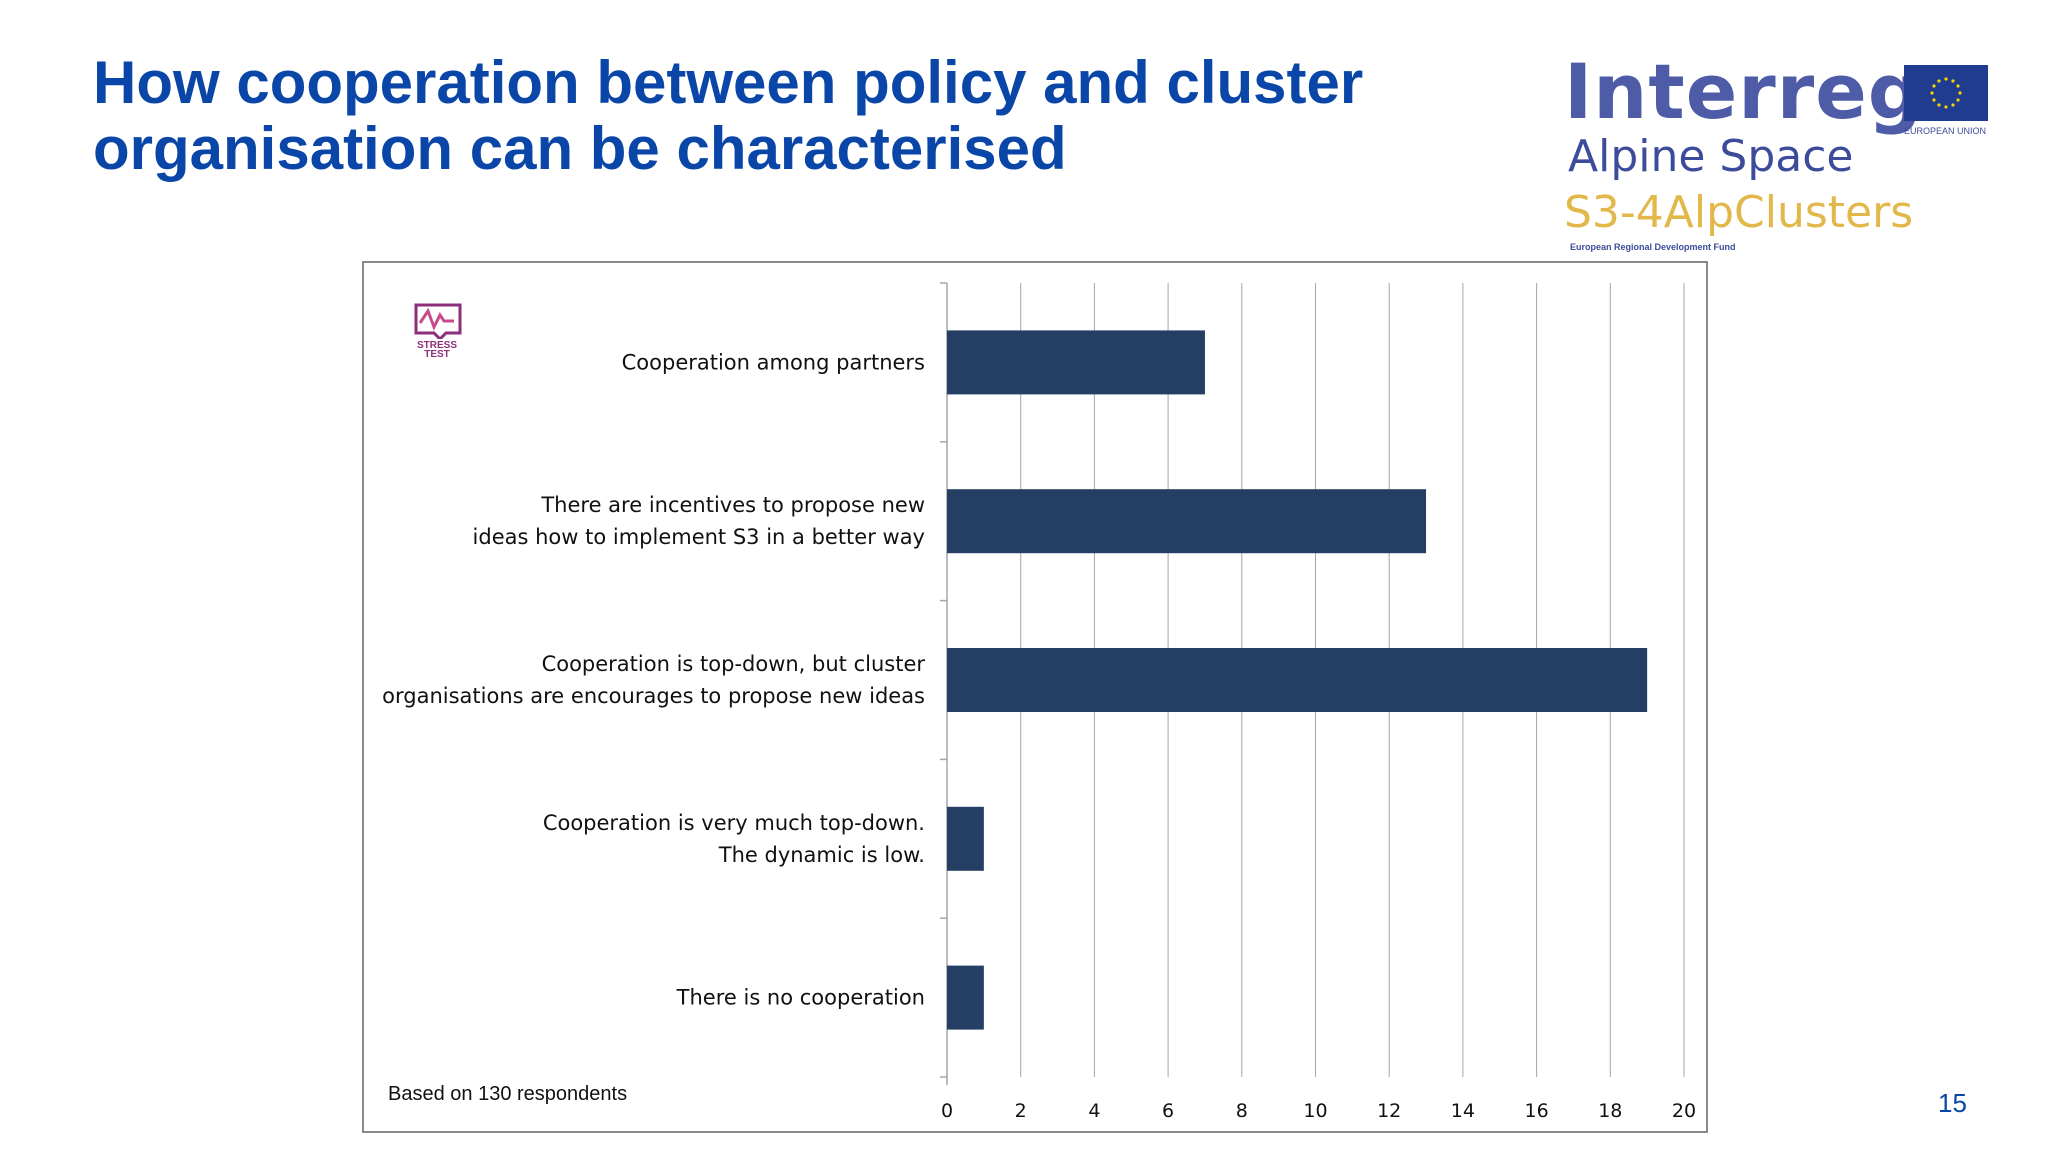  What do you see at coordinates (436, 350) in the screenshot?
I see `stress-test-label: STRESS TEST` at bounding box center [436, 350].